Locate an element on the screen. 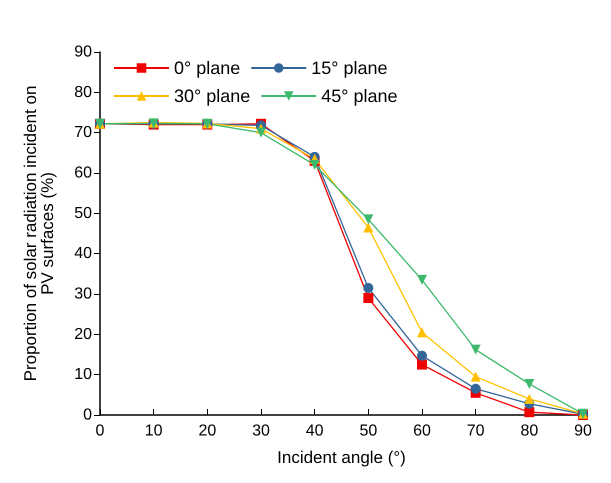 The width and height of the screenshot is (611, 483). y-tick-label: 70 is located at coordinates (83, 133).